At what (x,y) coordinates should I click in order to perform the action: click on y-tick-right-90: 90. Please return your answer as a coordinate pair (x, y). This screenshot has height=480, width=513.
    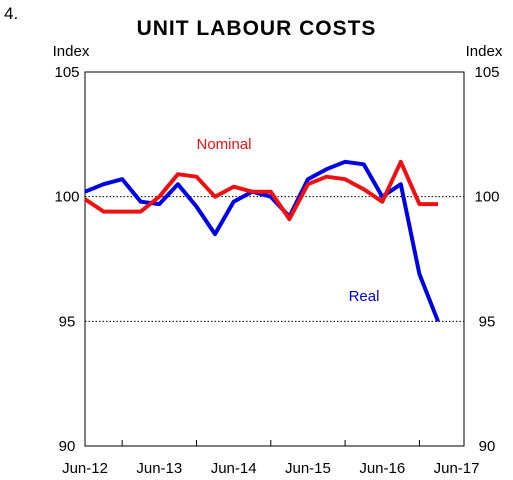
    Looking at the image, I should click on (487, 446).